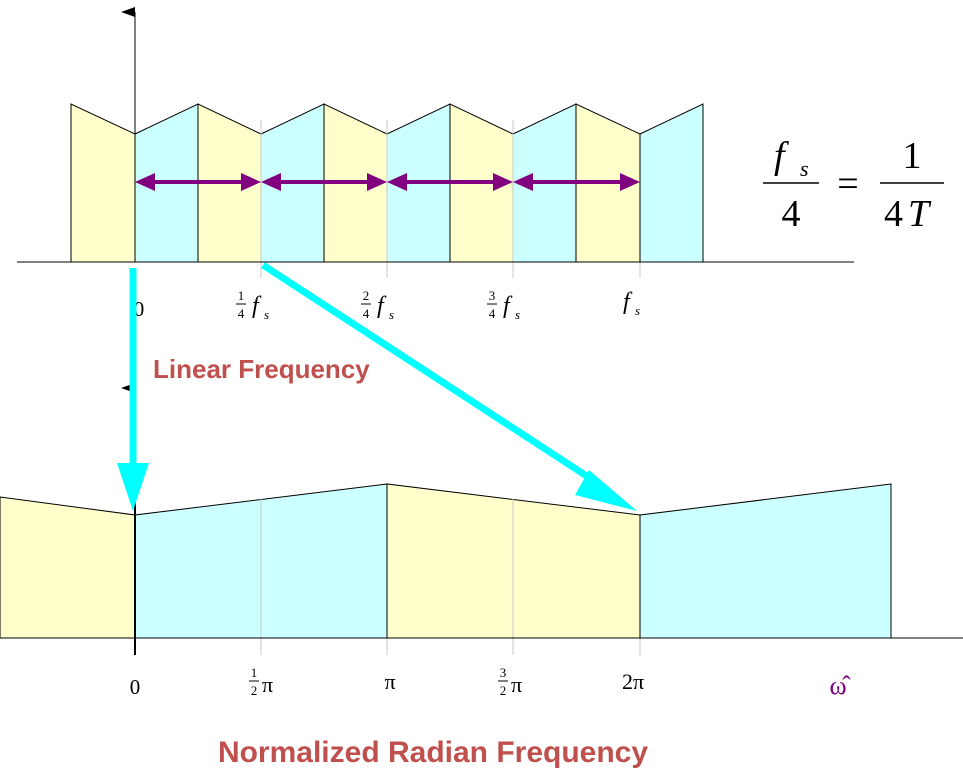 Image resolution: width=963 pixels, height=782 pixels. I want to click on top-tick-half-fs: 2 4 f s, so click(377, 305).